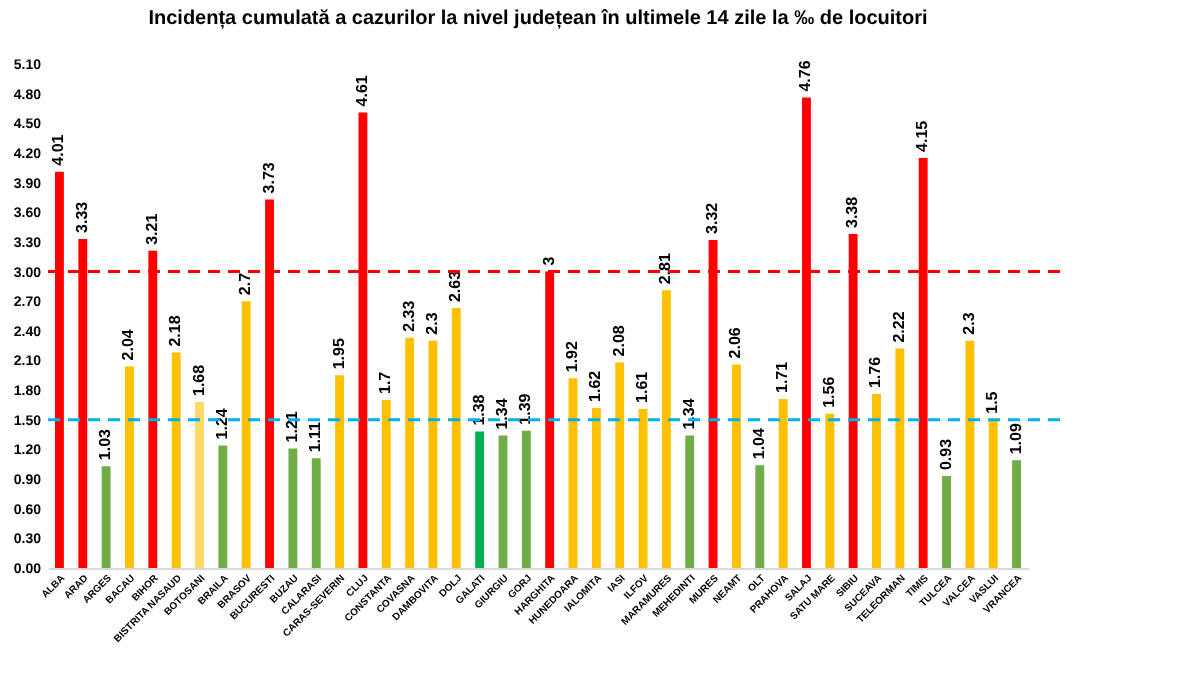 This screenshot has width=1200, height=674. I want to click on data-label: 0.93, so click(945, 454).